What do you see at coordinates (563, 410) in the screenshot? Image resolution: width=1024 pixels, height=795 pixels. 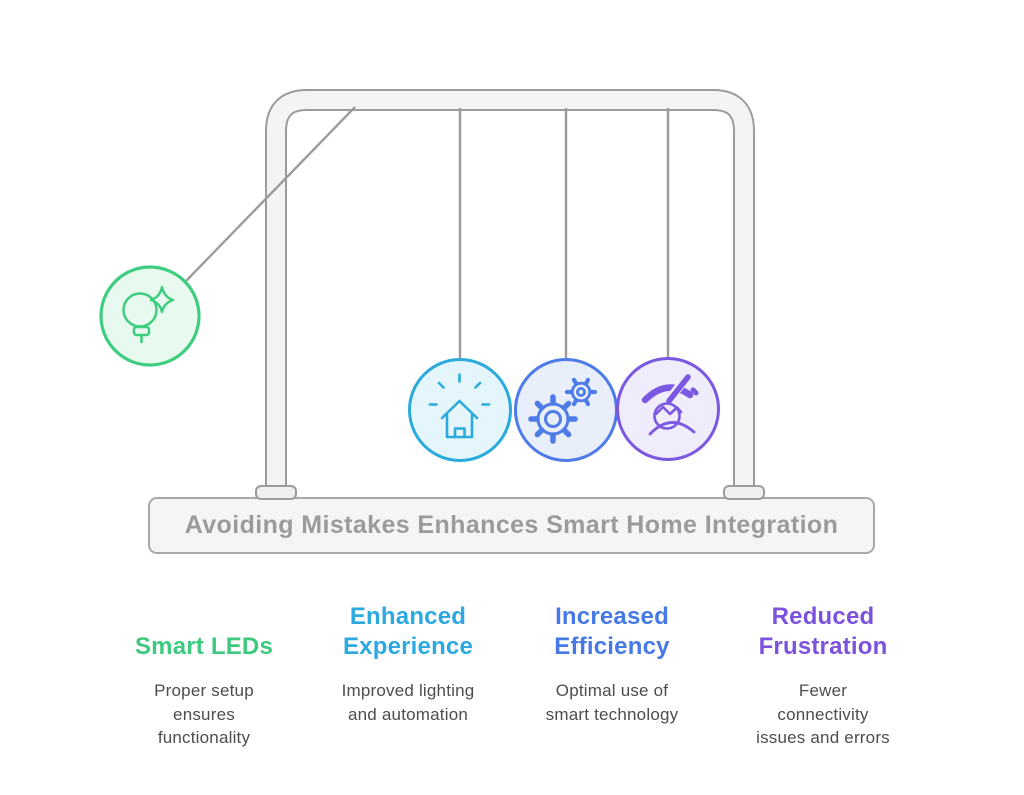 I see `gears-icon` at bounding box center [563, 410].